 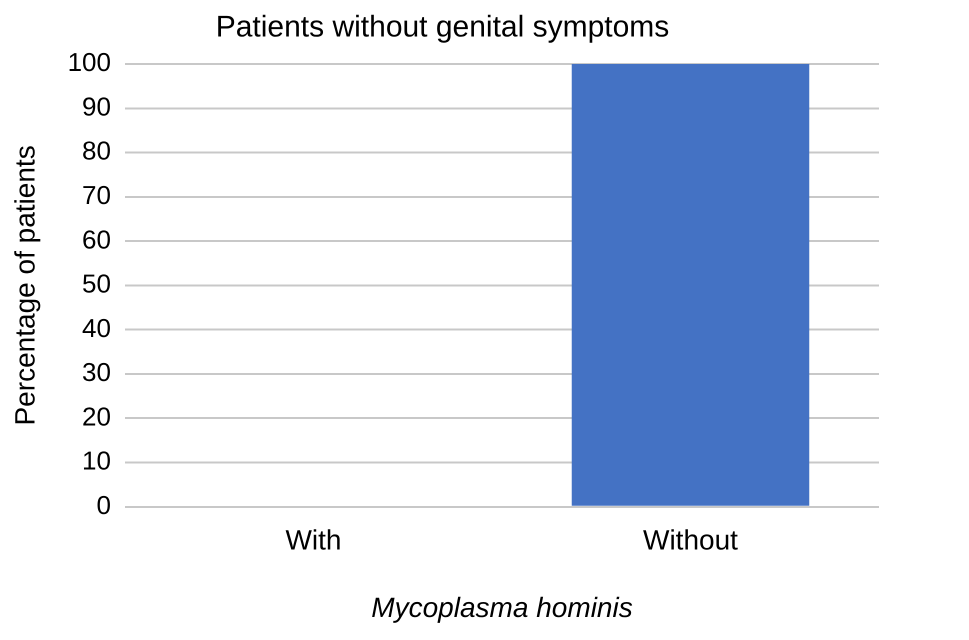 I want to click on y-tick-label: 80, so click(x=96, y=151).